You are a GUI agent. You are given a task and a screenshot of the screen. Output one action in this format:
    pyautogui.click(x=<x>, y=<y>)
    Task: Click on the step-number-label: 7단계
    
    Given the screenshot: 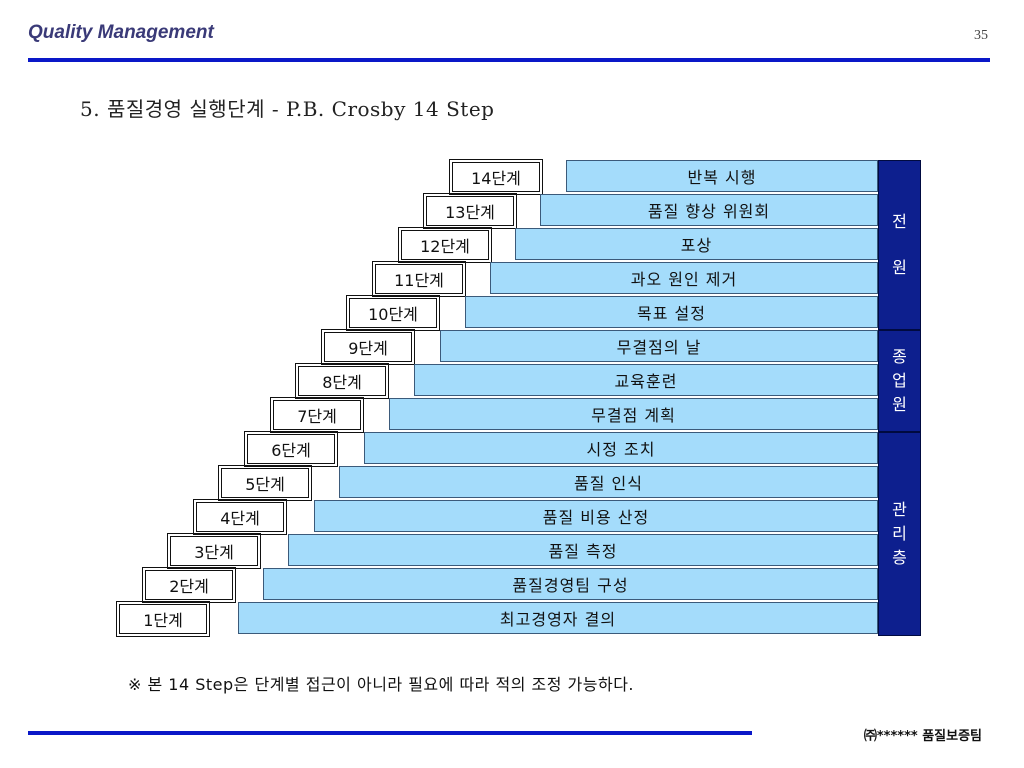 What is the action you would take?
    pyautogui.click(x=317, y=415)
    